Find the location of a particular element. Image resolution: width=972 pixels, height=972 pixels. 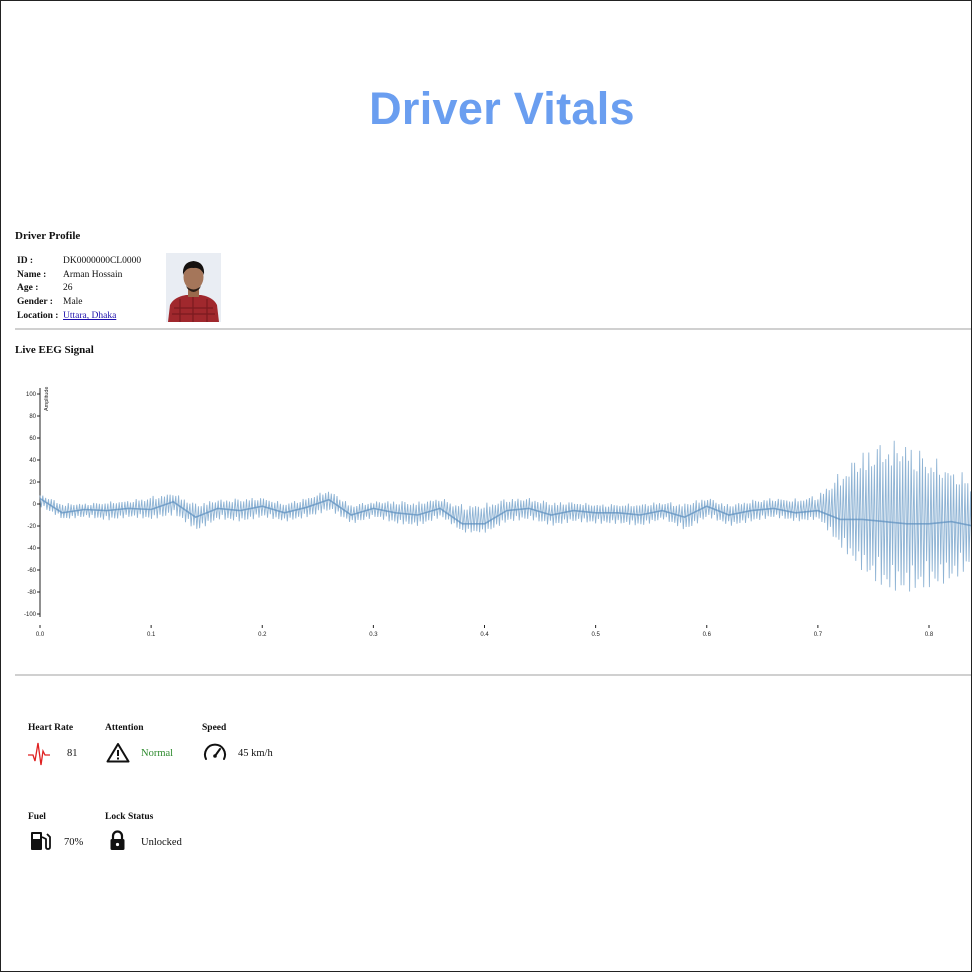

x-tick-label: 0.3 is located at coordinates (373, 635).